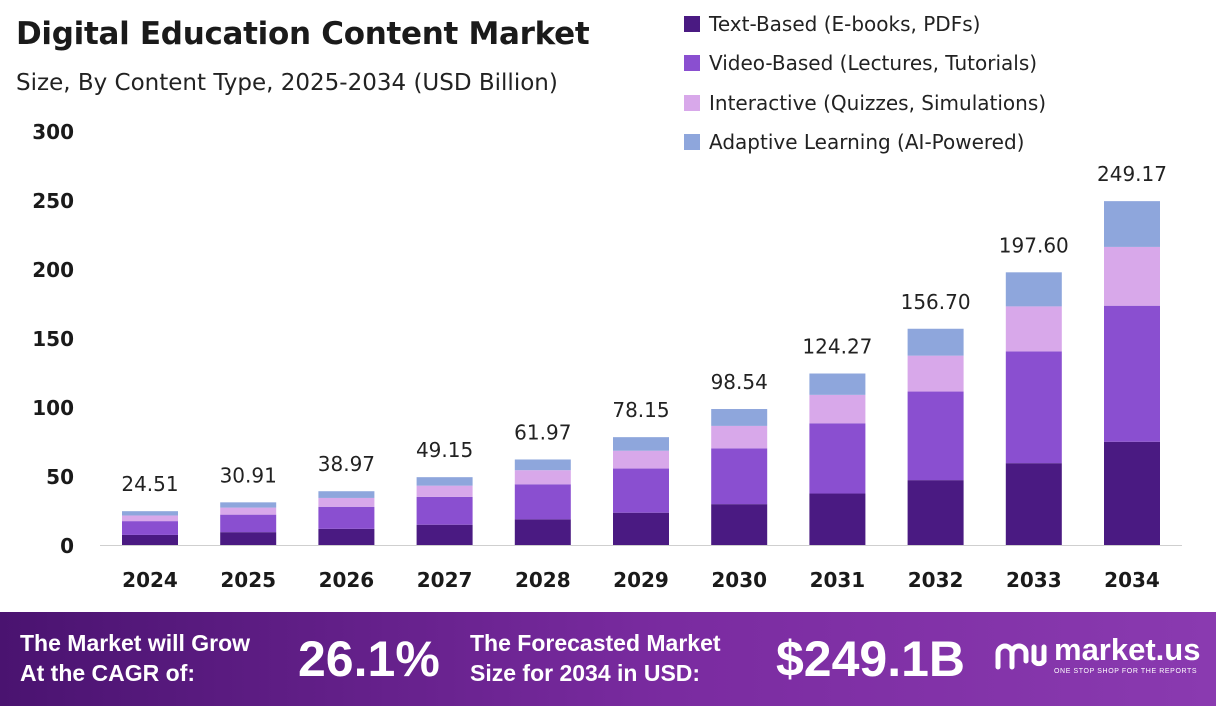 This screenshot has width=1216, height=706. Describe the element at coordinates (369, 659) in the screenshot. I see `cagr-value: 26.1%` at that location.